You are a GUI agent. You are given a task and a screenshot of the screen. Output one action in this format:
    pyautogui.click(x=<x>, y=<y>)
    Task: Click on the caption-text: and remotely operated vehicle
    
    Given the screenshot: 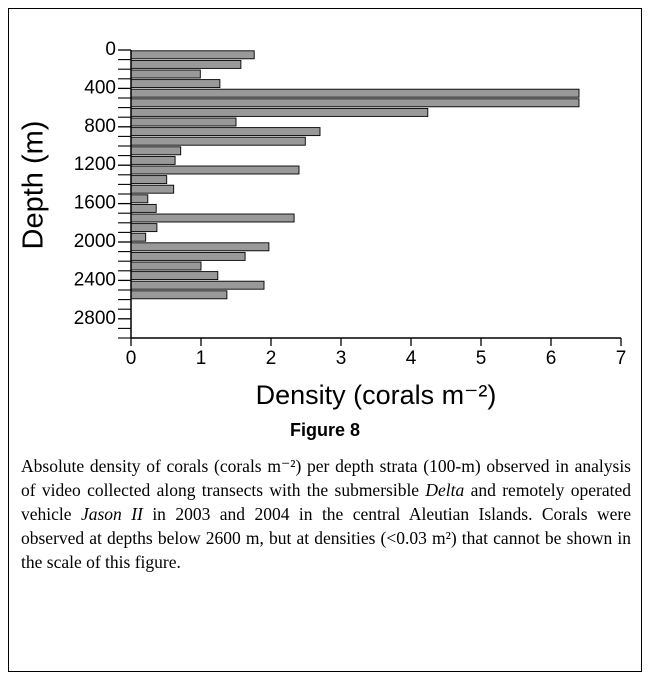 What is the action you would take?
    pyautogui.click(x=326, y=502)
    